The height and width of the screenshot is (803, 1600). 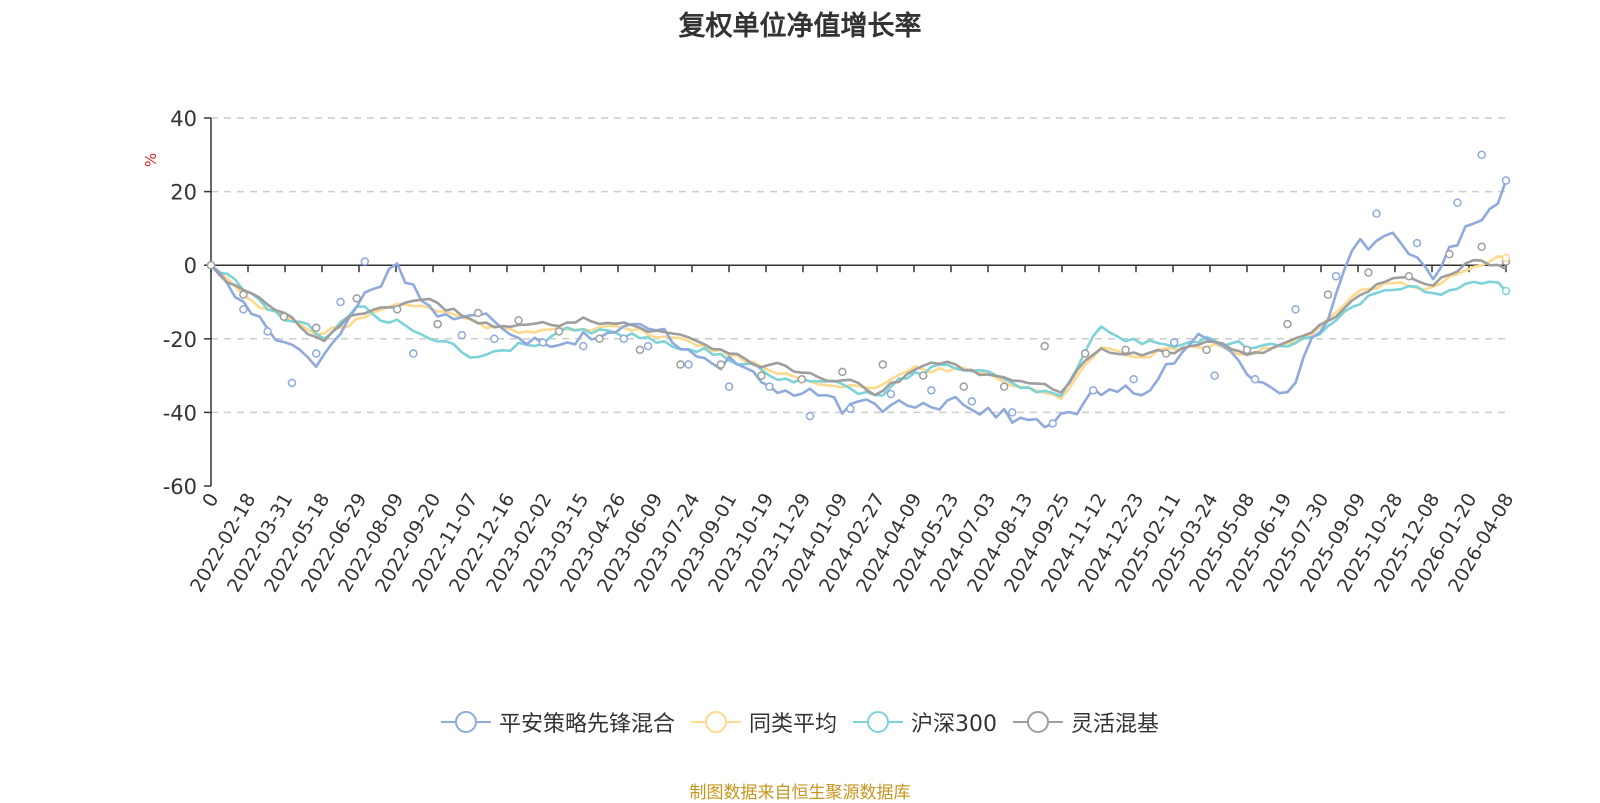 I want to click on chart-title: 复权单位净值增长率, so click(x=800, y=26).